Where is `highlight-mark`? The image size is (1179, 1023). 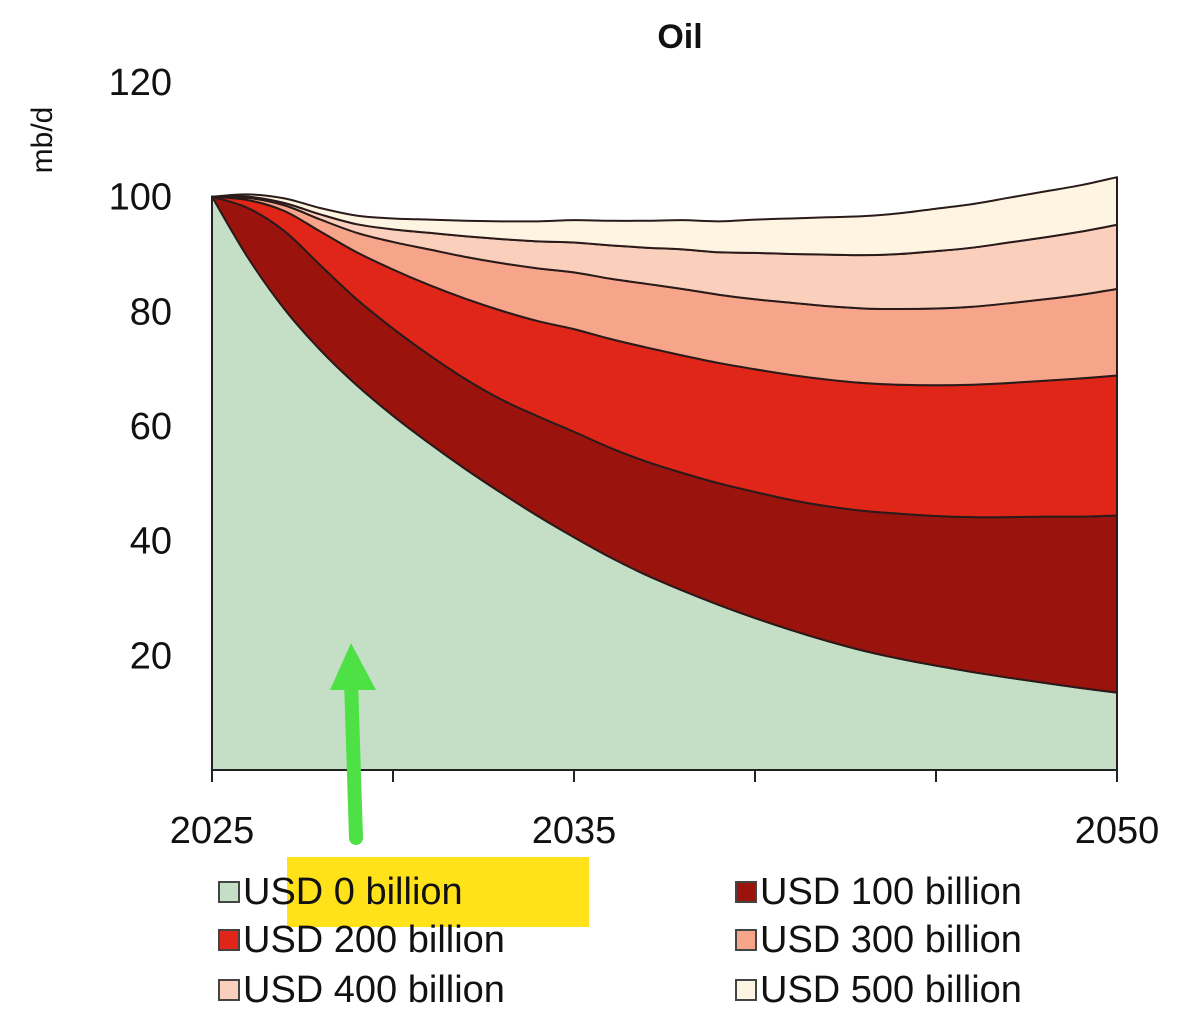
highlight-mark is located at coordinates (438, 892).